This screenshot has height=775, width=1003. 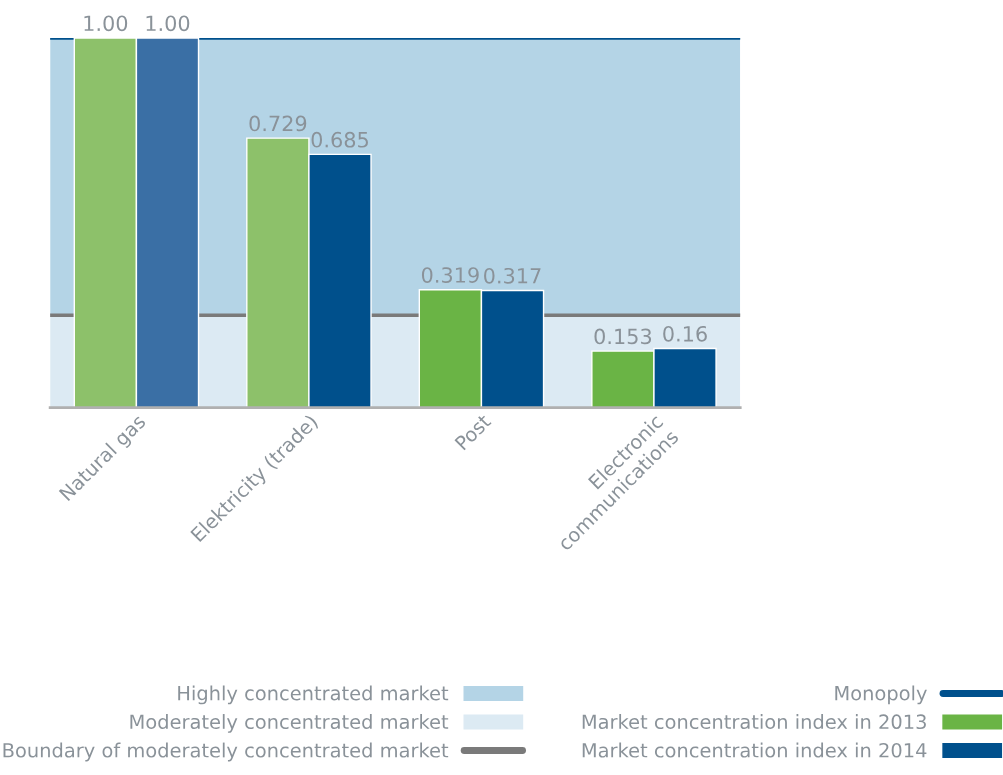 What do you see at coordinates (685, 333) in the screenshot?
I see `data-label: 0.16` at bounding box center [685, 333].